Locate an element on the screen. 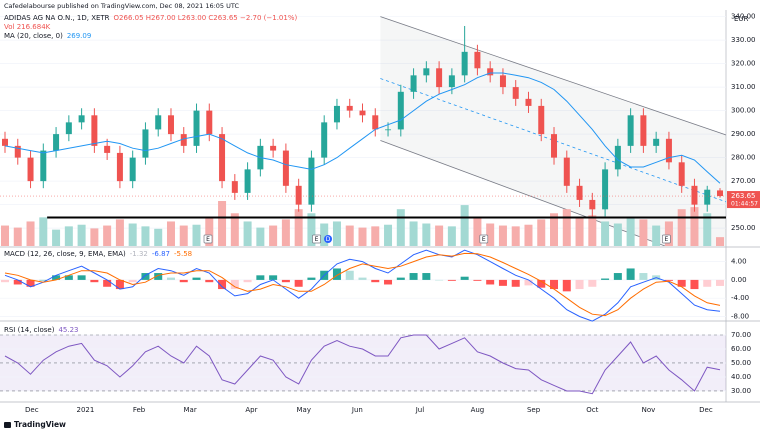 The width and height of the screenshot is (760, 433). x-tick-label: Feb is located at coordinates (139, 410).